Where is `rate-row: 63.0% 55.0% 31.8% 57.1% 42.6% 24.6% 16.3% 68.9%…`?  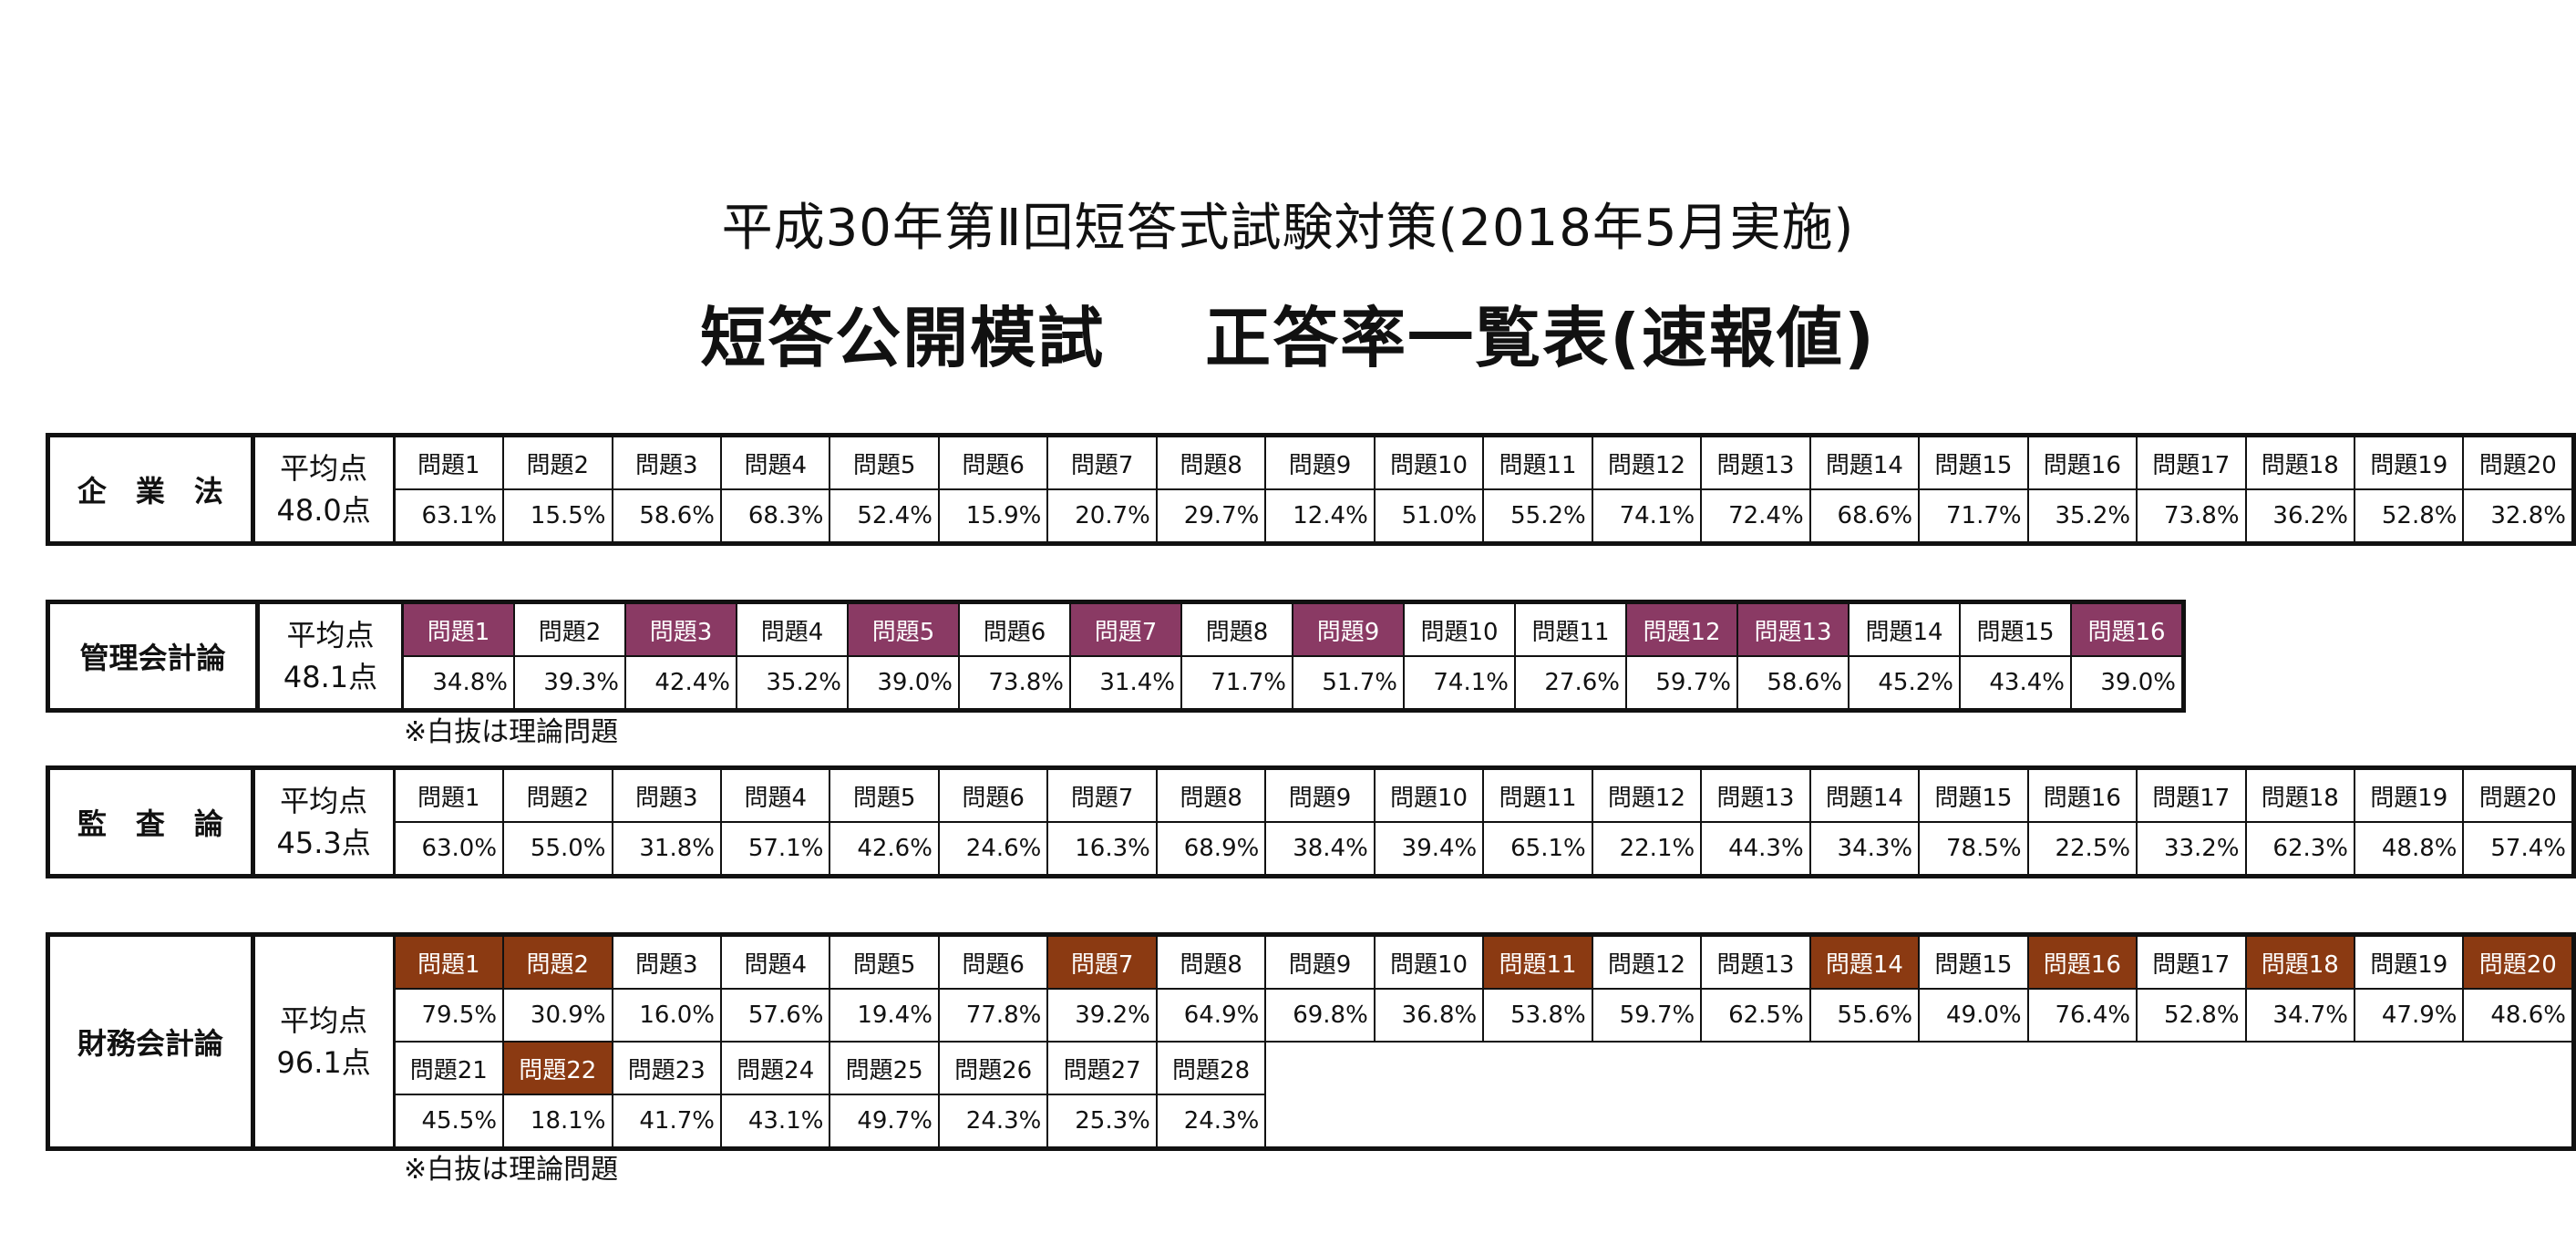
rate-row: 63.0% 55.0% 31.8% 57.1% 42.6% 24.6% 16.3% 68.9%… is located at coordinates (1311, 849).